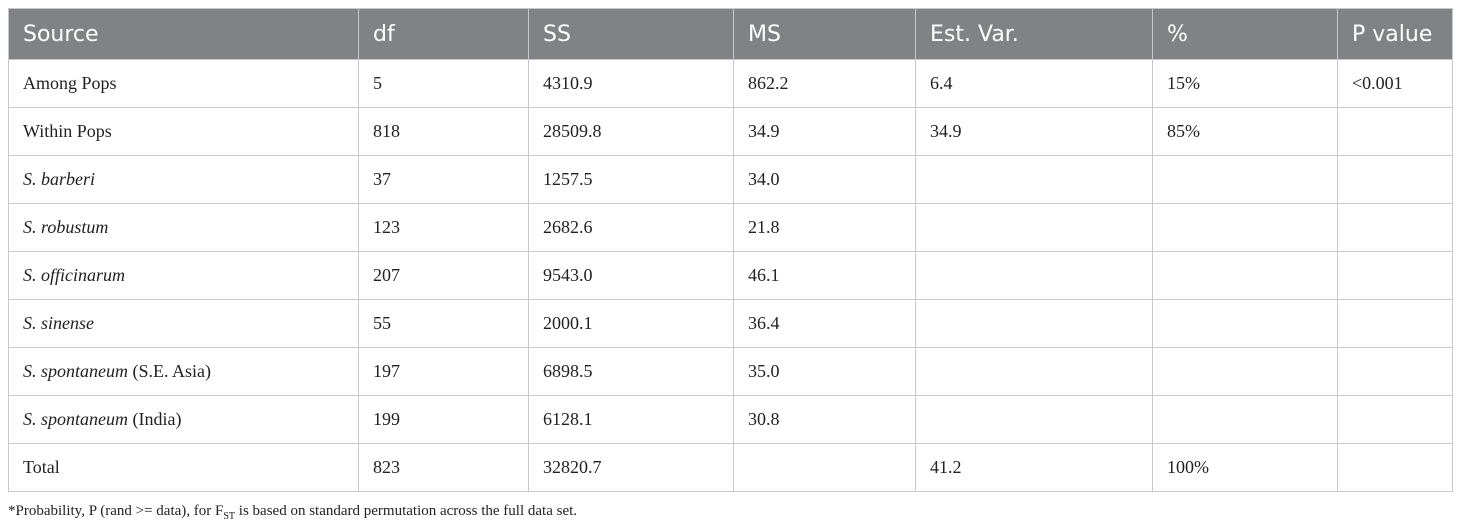 Image resolution: width=1460 pixels, height=531 pixels. What do you see at coordinates (1034, 467) in the screenshot?
I see `cell: 41.2` at bounding box center [1034, 467].